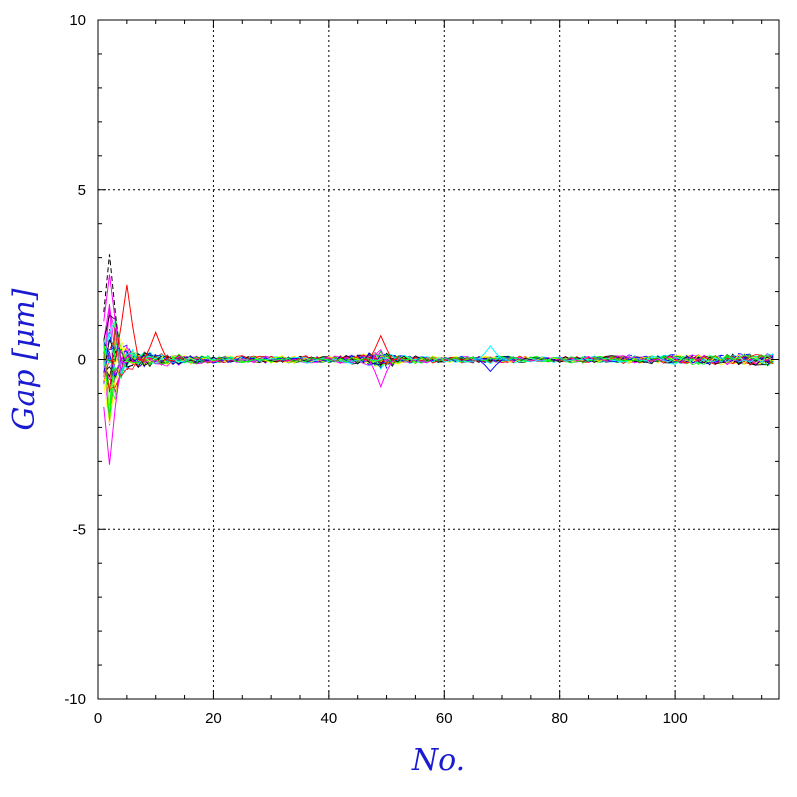  Describe the element at coordinates (391, 718) in the screenshot. I see `x-tick-labels: 0 20 40 60 80 100` at that location.